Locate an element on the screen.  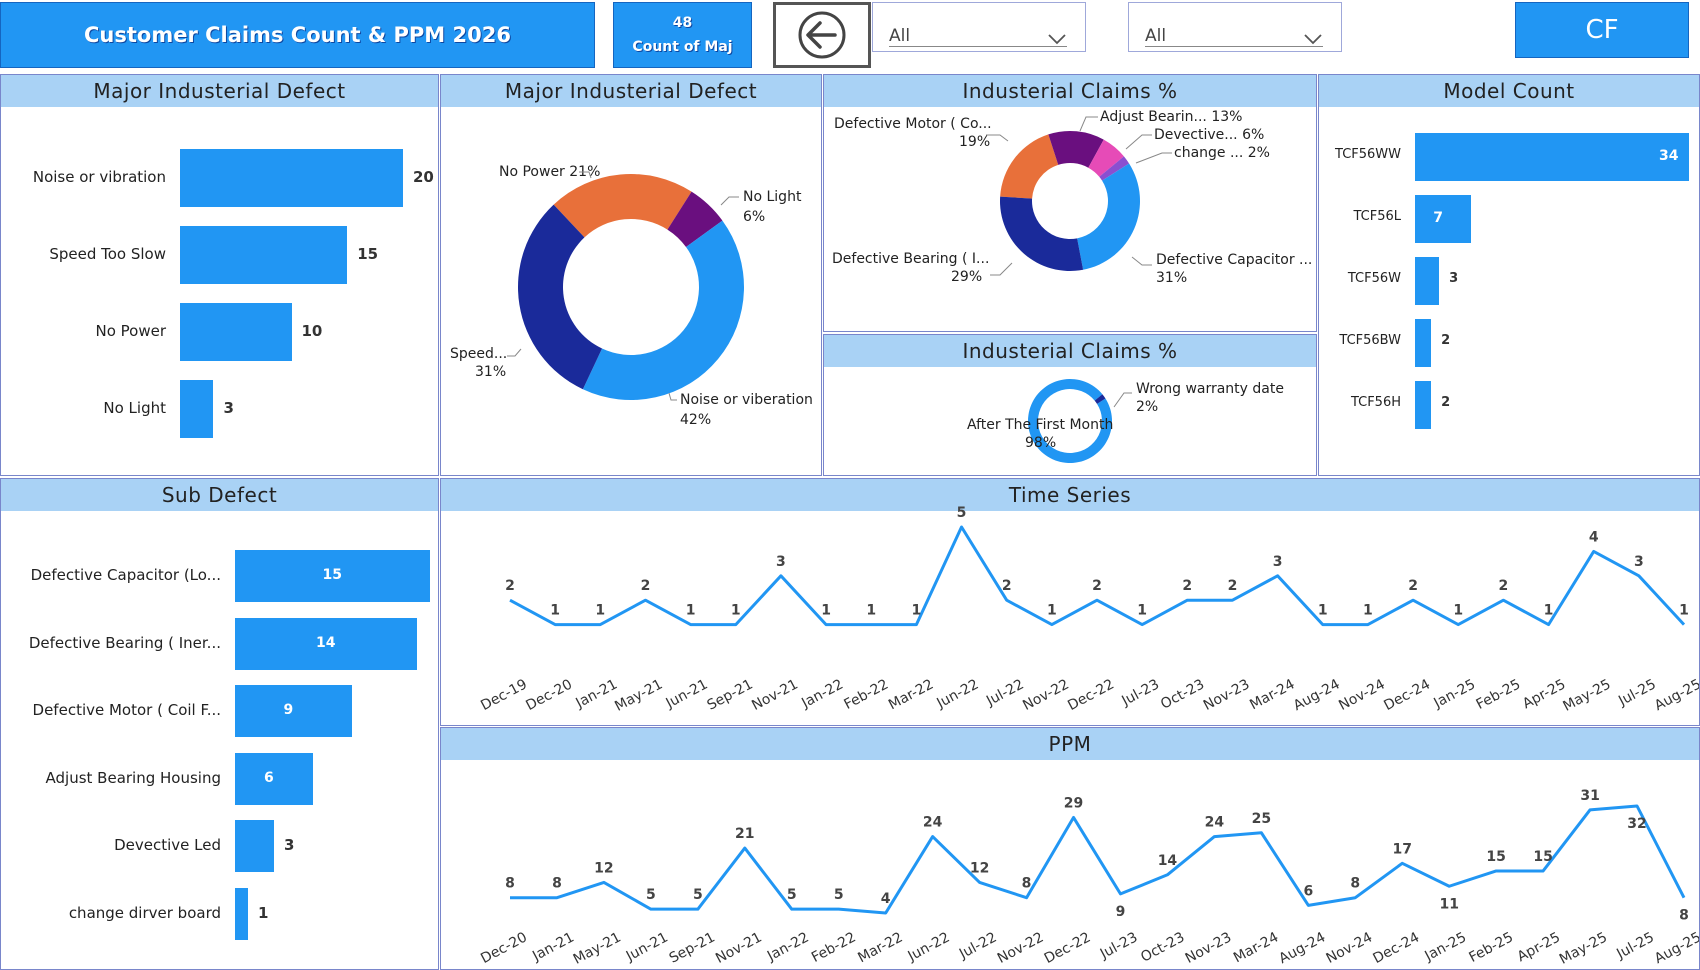
bar-label: No Power is located at coordinates (130, 331).